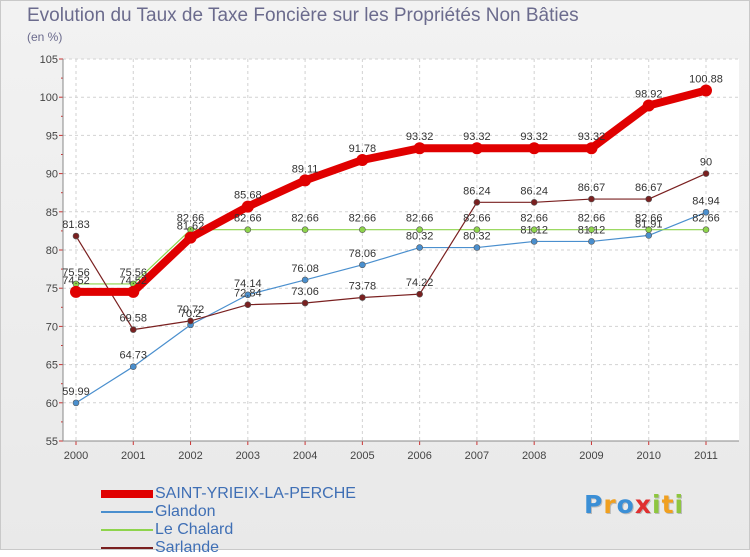 The height and width of the screenshot is (557, 750). Describe the element at coordinates (52, 289) in the screenshot. I see `y-tick-label: 75` at that location.